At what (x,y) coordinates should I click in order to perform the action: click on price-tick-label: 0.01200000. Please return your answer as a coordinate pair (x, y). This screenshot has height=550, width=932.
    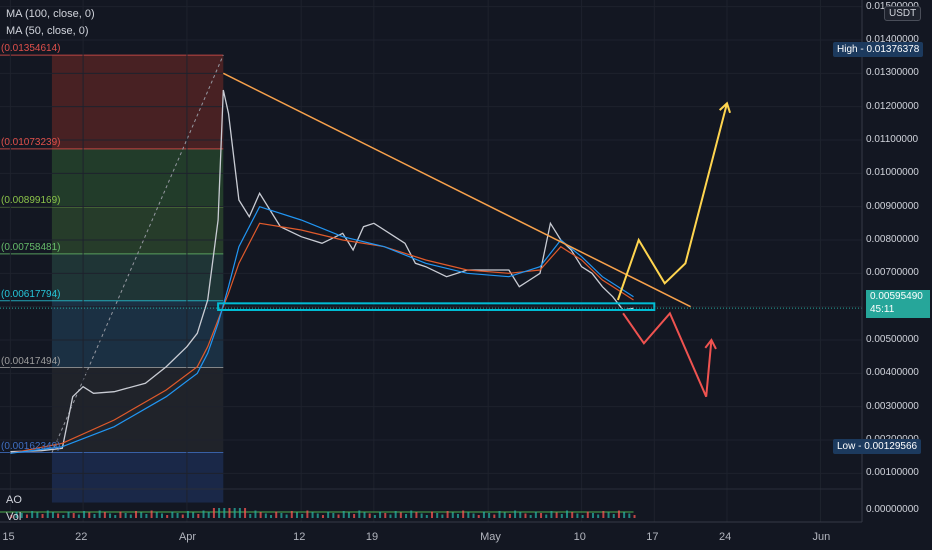
    Looking at the image, I should click on (892, 106).